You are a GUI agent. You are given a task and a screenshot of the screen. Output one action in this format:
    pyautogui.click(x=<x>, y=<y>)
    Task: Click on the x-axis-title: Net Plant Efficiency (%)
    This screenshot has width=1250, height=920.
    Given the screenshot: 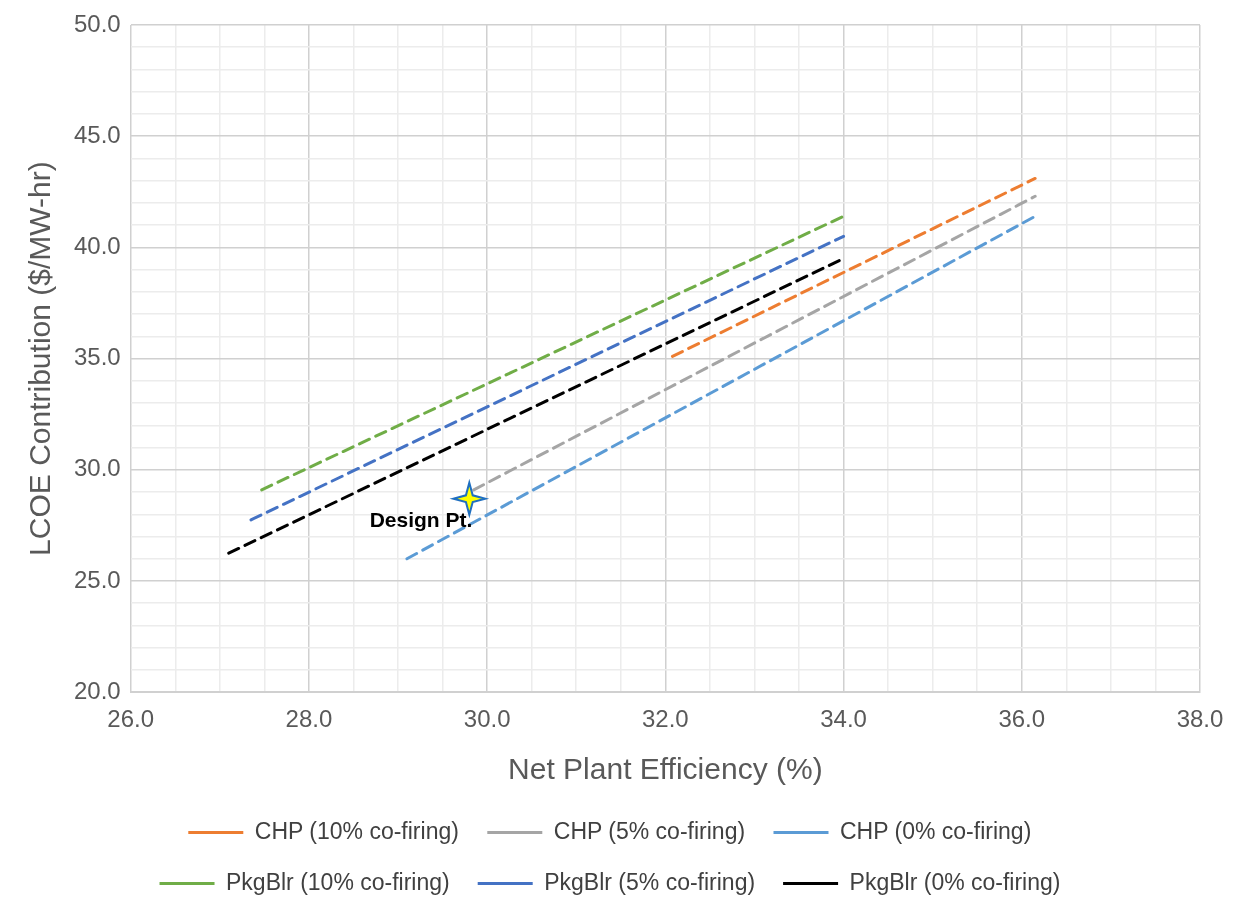 What is the action you would take?
    pyautogui.click(x=665, y=769)
    